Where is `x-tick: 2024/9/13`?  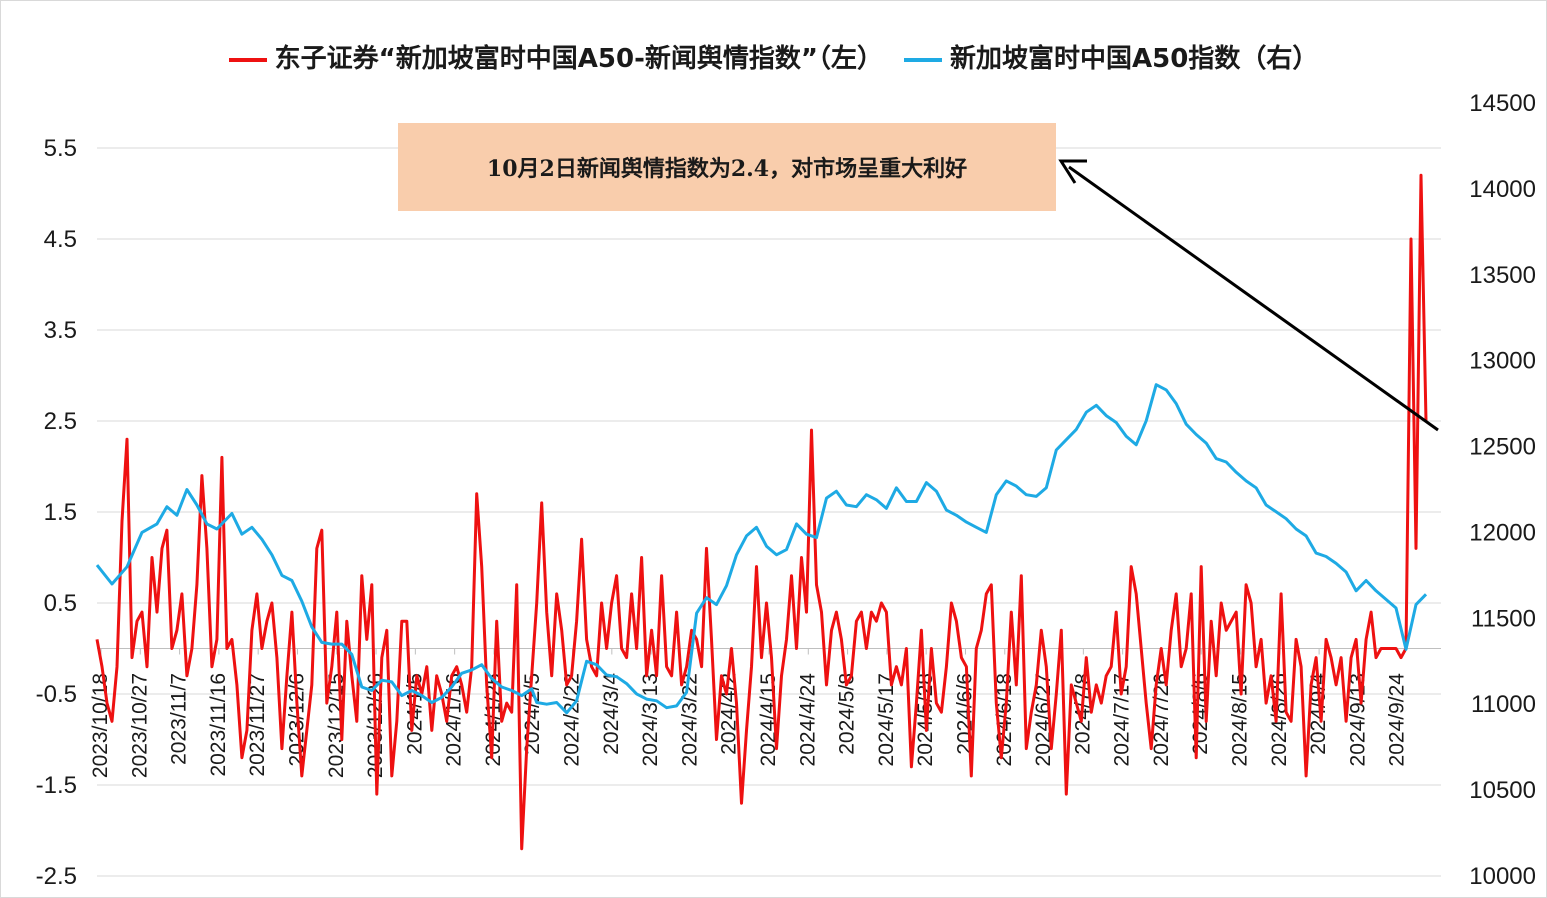 x-tick: 2024/9/13 is located at coordinates (1357, 719).